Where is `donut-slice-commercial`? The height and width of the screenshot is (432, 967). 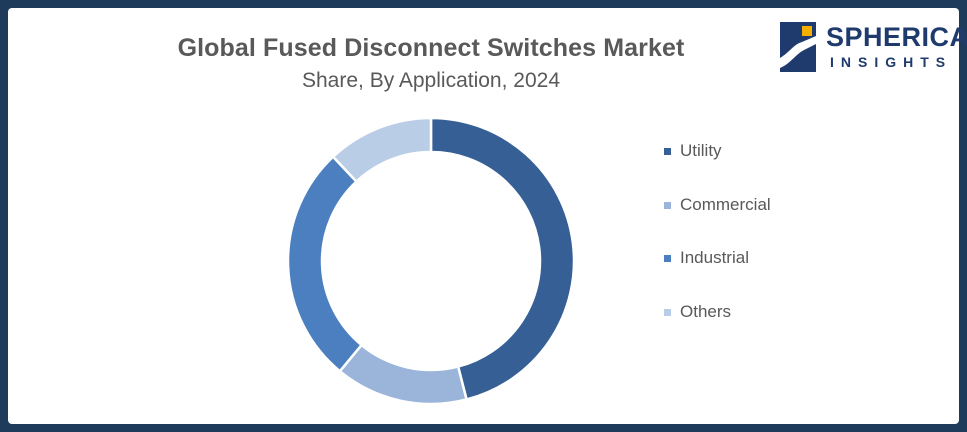
donut-slice-commercial is located at coordinates (403, 374).